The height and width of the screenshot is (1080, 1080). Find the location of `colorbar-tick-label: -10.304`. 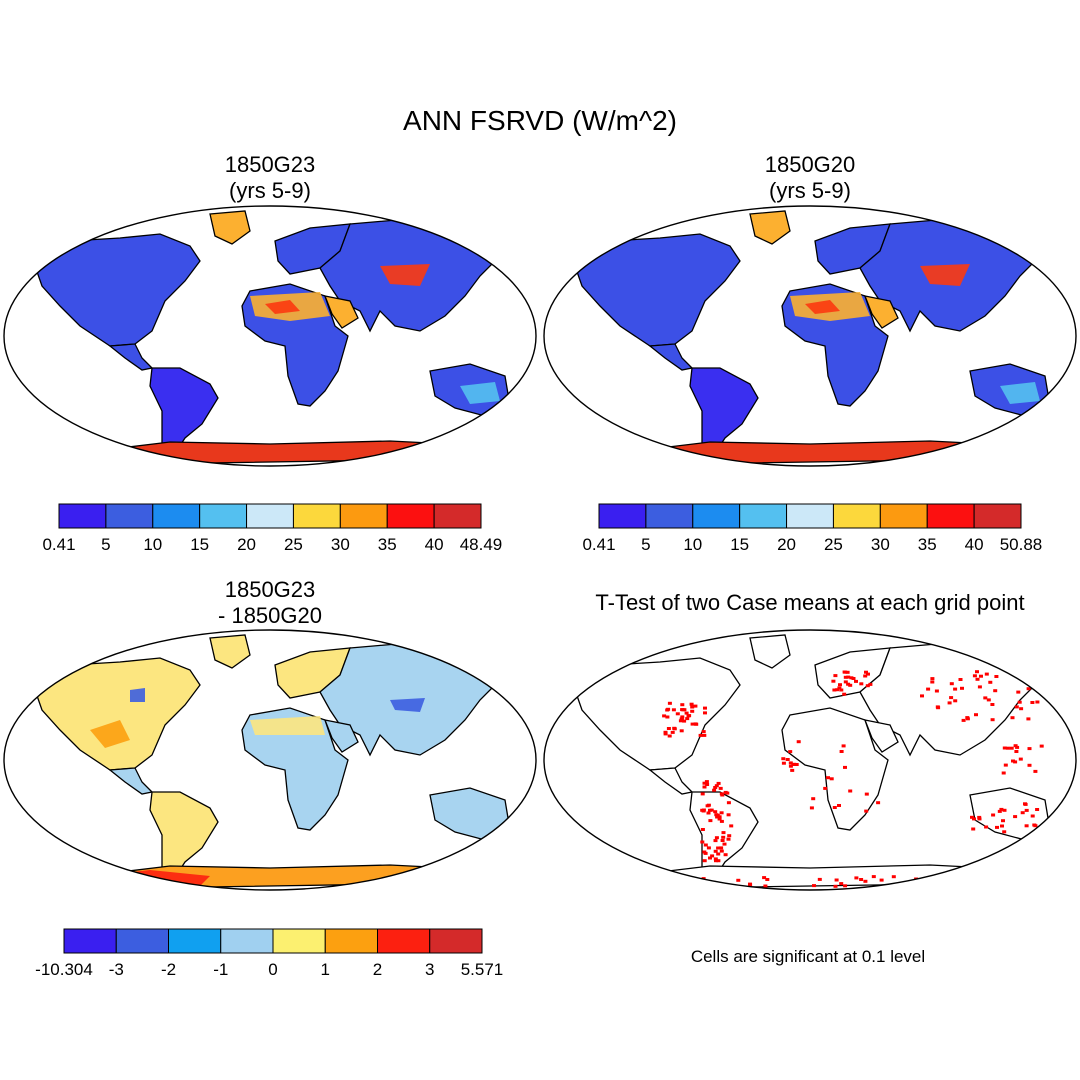

colorbar-tick-label: -10.304 is located at coordinates (64, 969).